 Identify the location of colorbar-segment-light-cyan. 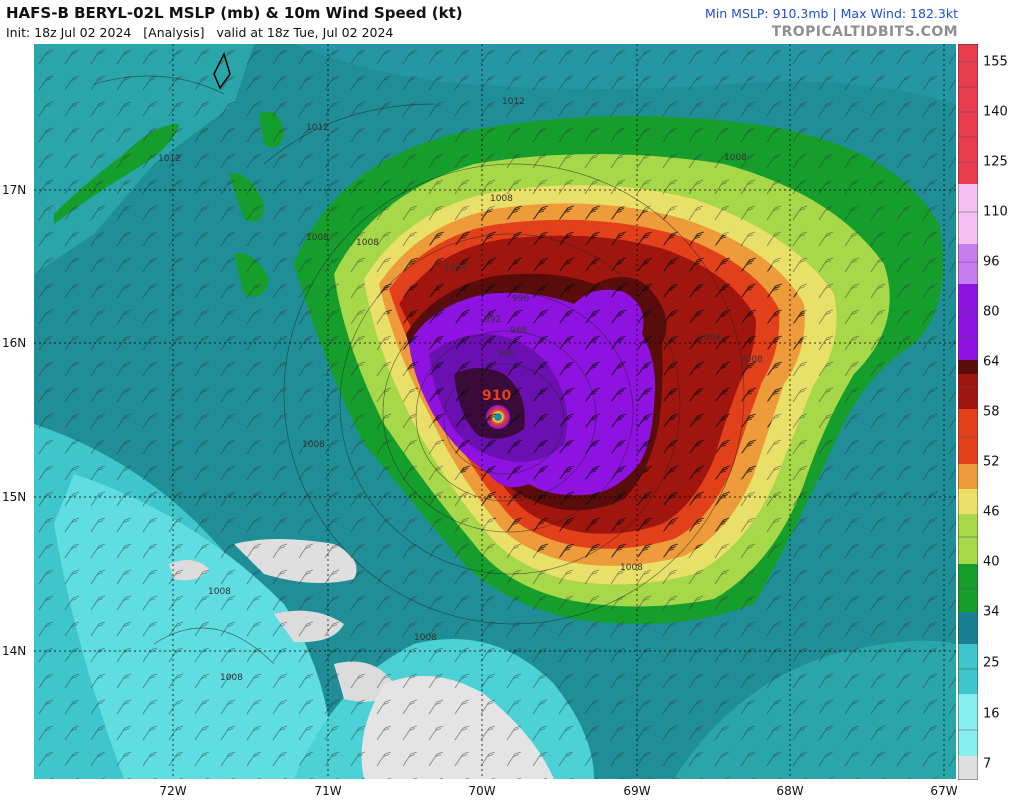
(968, 725).